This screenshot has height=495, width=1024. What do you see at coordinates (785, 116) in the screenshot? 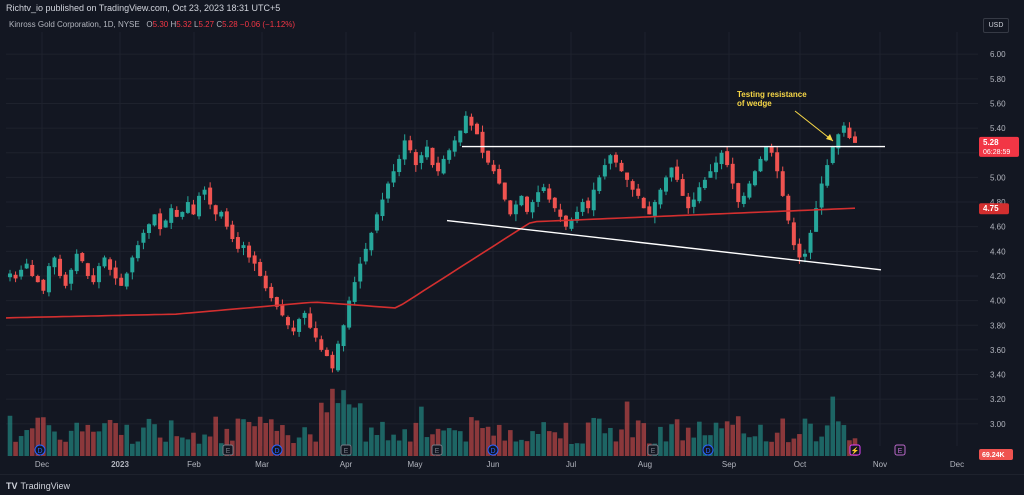
I see `annotation: Testing resistance of wedge` at bounding box center [785, 116].